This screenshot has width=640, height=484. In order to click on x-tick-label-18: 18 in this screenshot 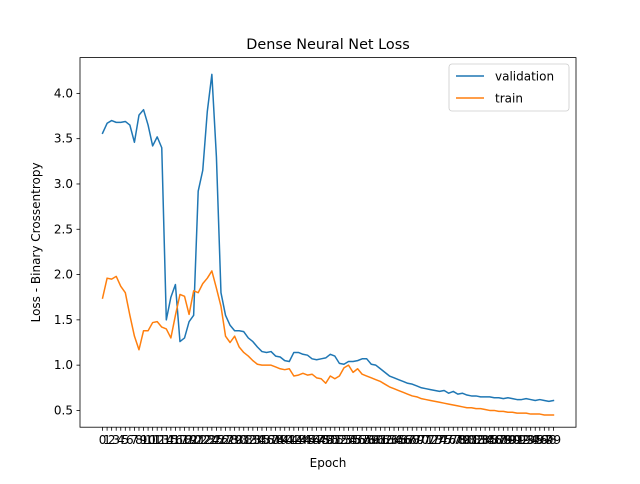, I will do `click(184, 440)`.